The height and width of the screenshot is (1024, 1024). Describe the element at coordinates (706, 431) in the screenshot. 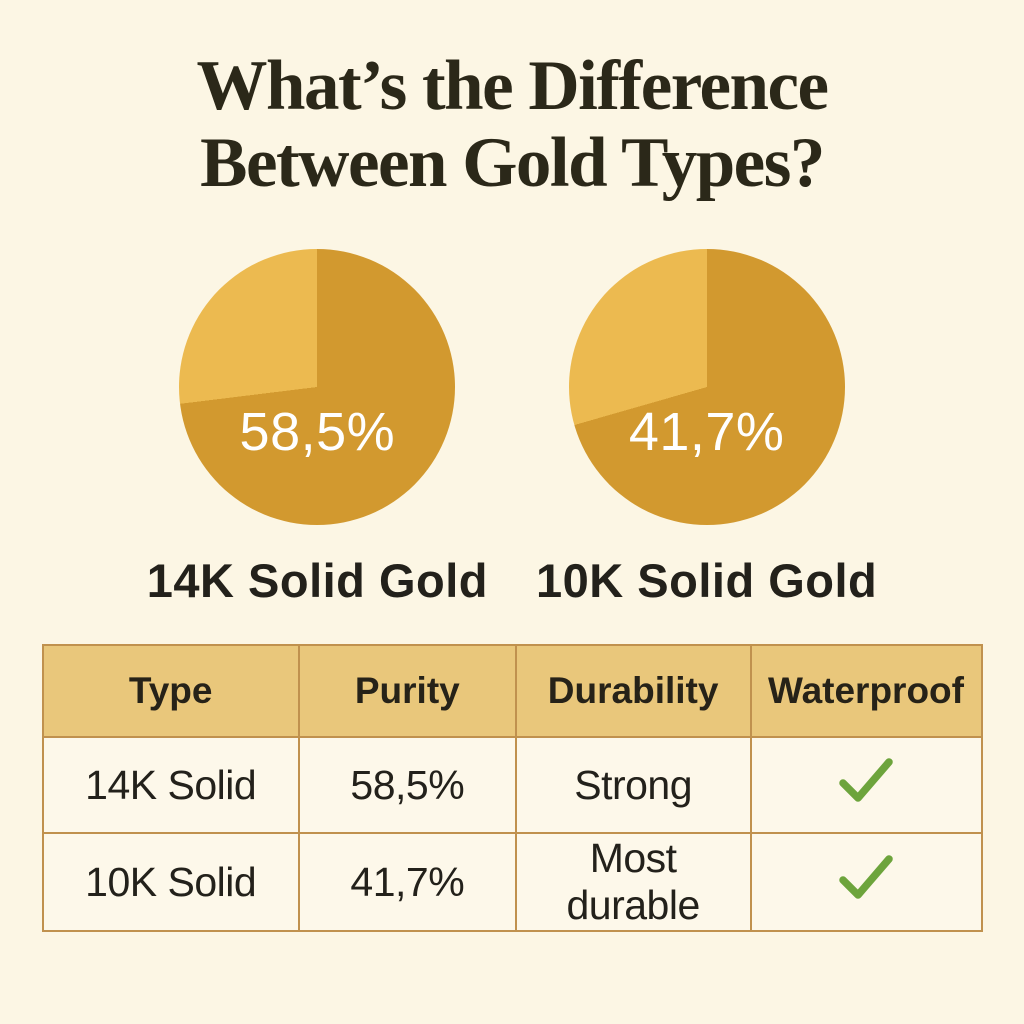

I see `pie-percent-label-10k: 41,7%` at that location.